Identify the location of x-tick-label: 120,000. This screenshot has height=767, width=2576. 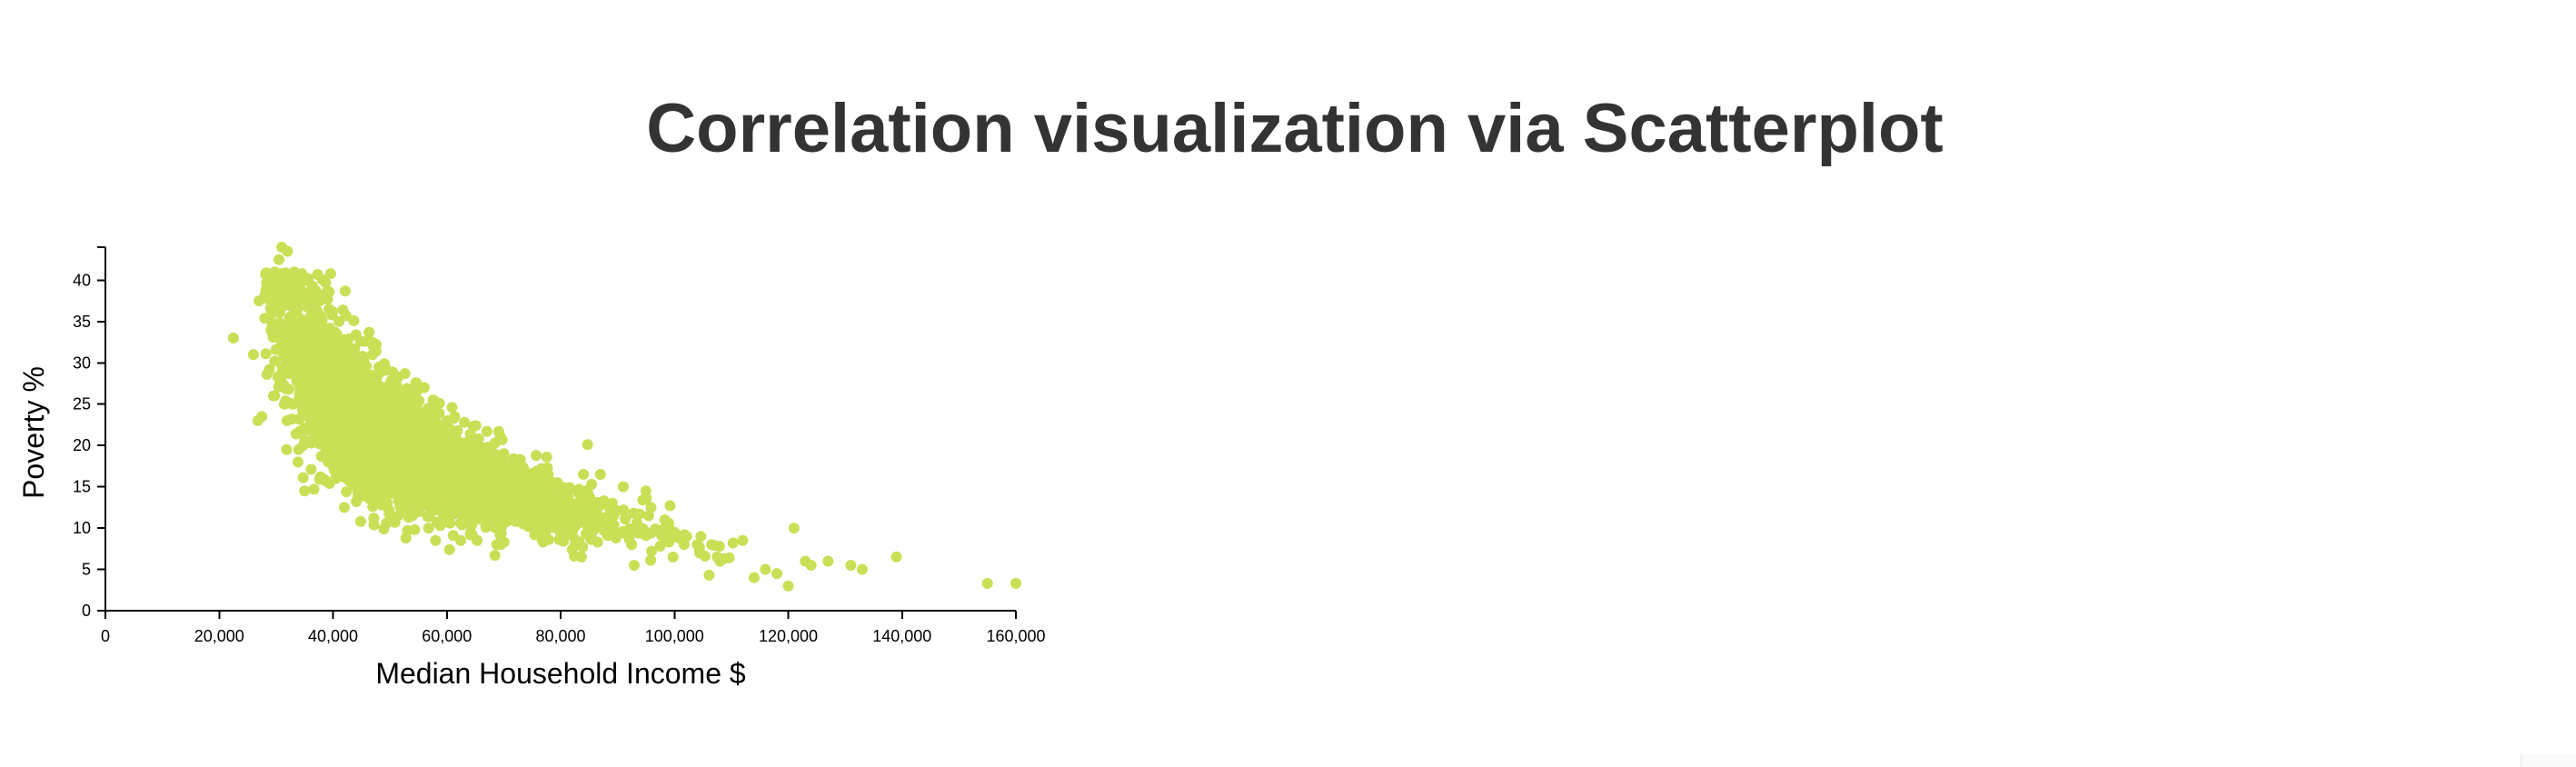
(789, 636).